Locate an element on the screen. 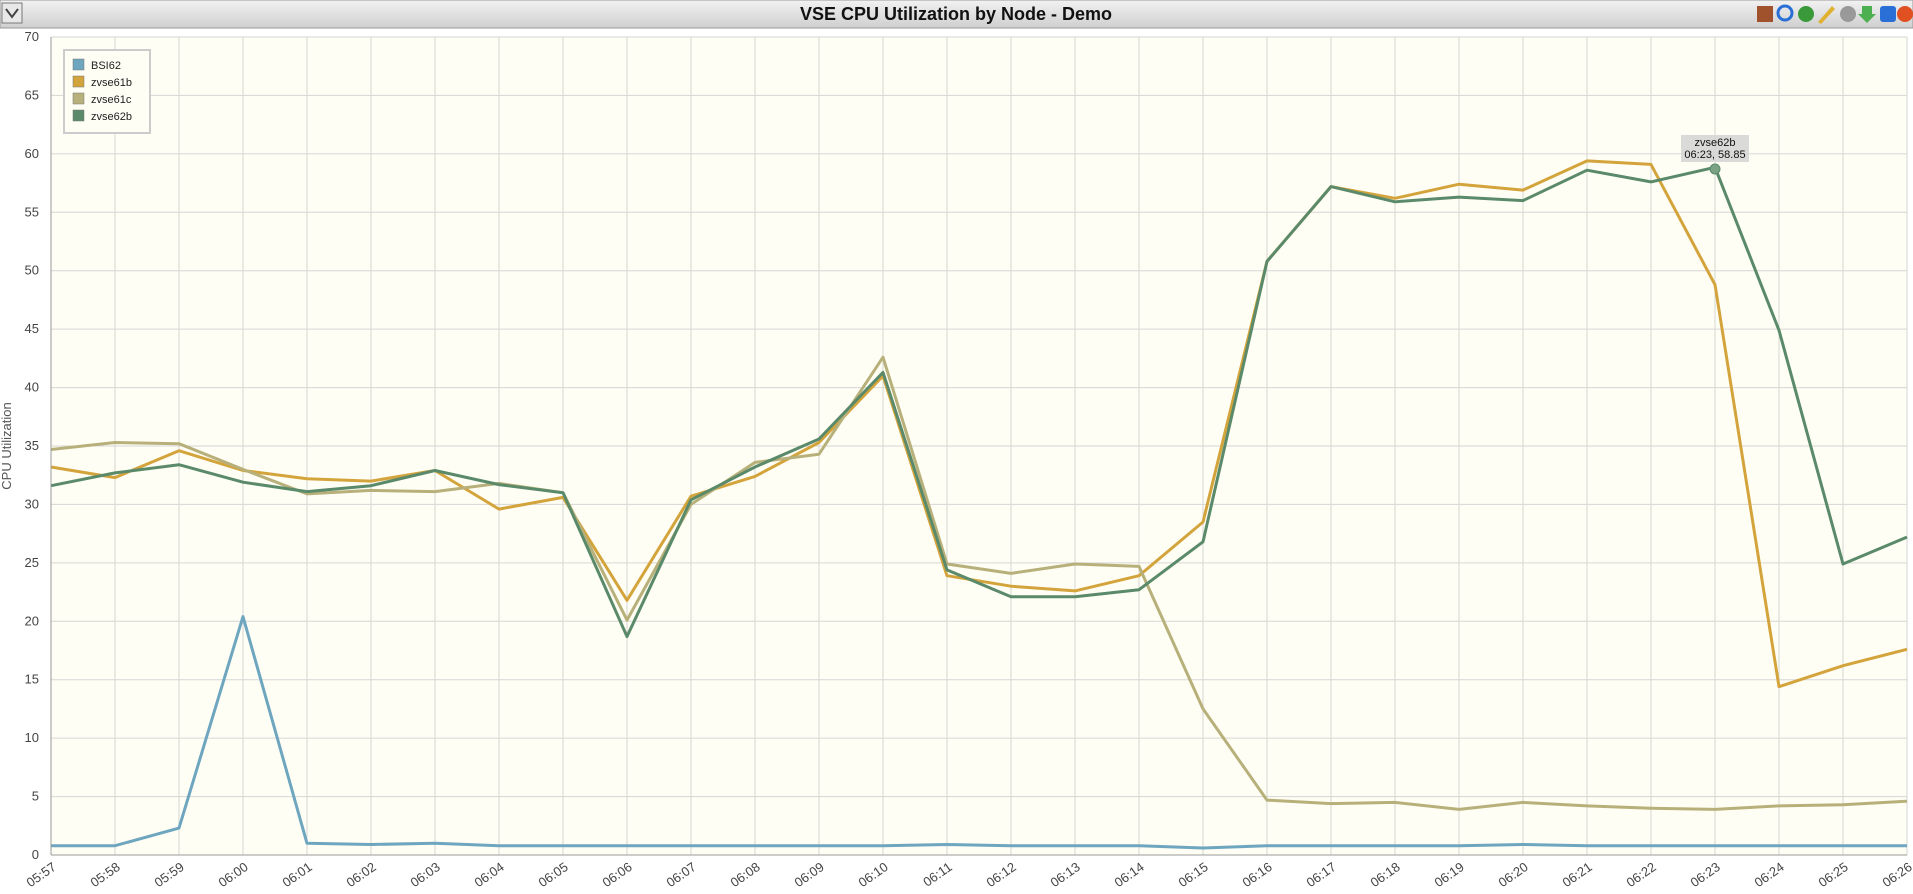  collapse-icon is located at coordinates (12, 13).